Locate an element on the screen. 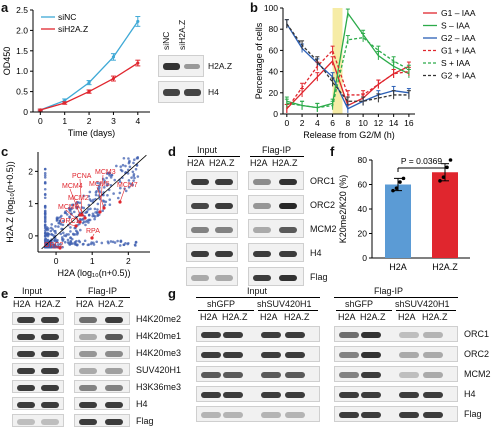 The width and height of the screenshot is (500, 428). d-row-label-flag: Flag is located at coordinates (319, 276).